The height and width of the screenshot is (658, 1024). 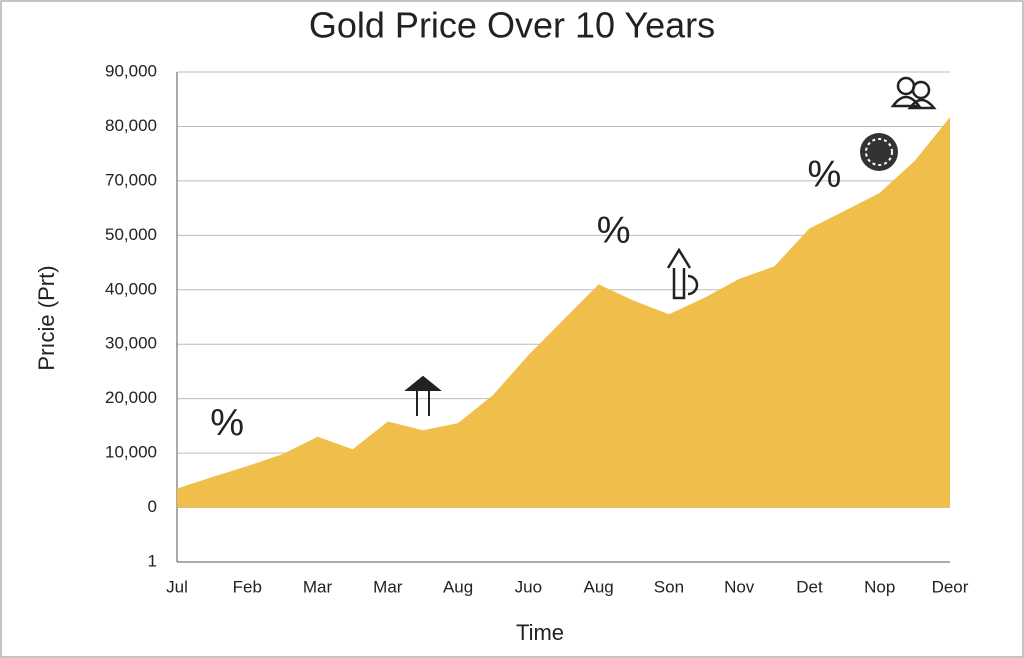 I want to click on x-tick-label: Jul, so click(x=177, y=586).